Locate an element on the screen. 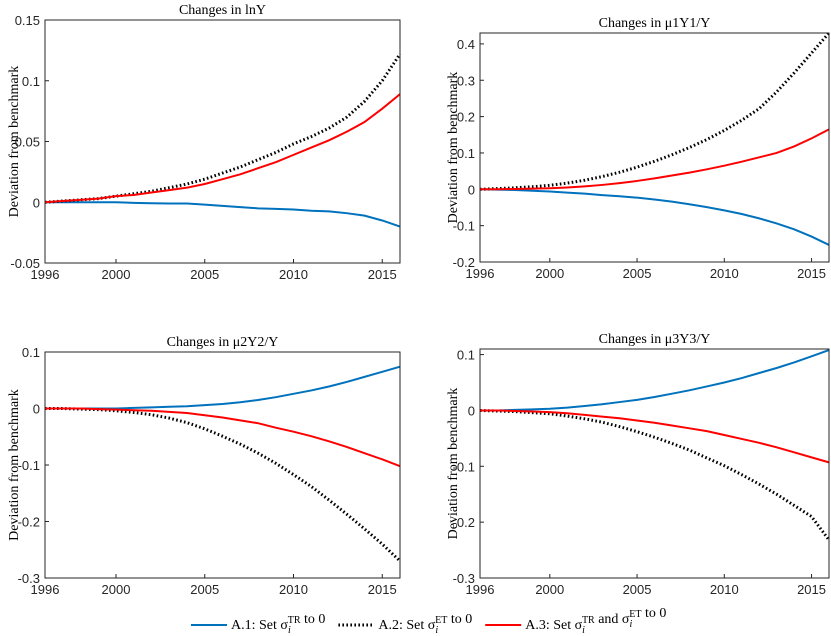  legend-frame is located at coordinates (469, 624).